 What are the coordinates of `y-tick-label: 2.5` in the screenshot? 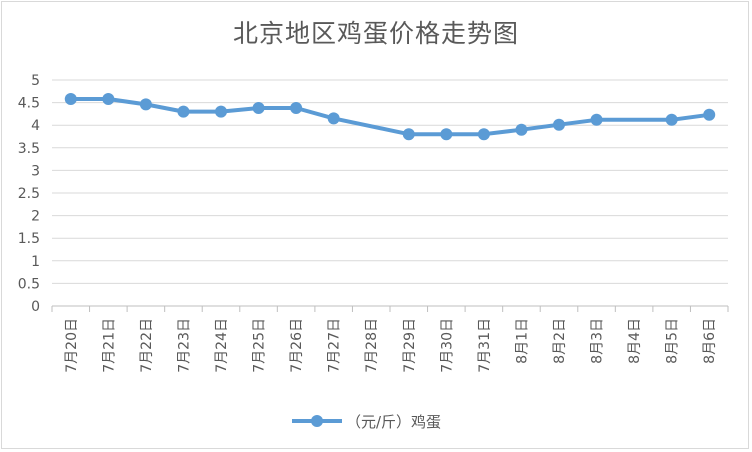 It's located at (29, 194).